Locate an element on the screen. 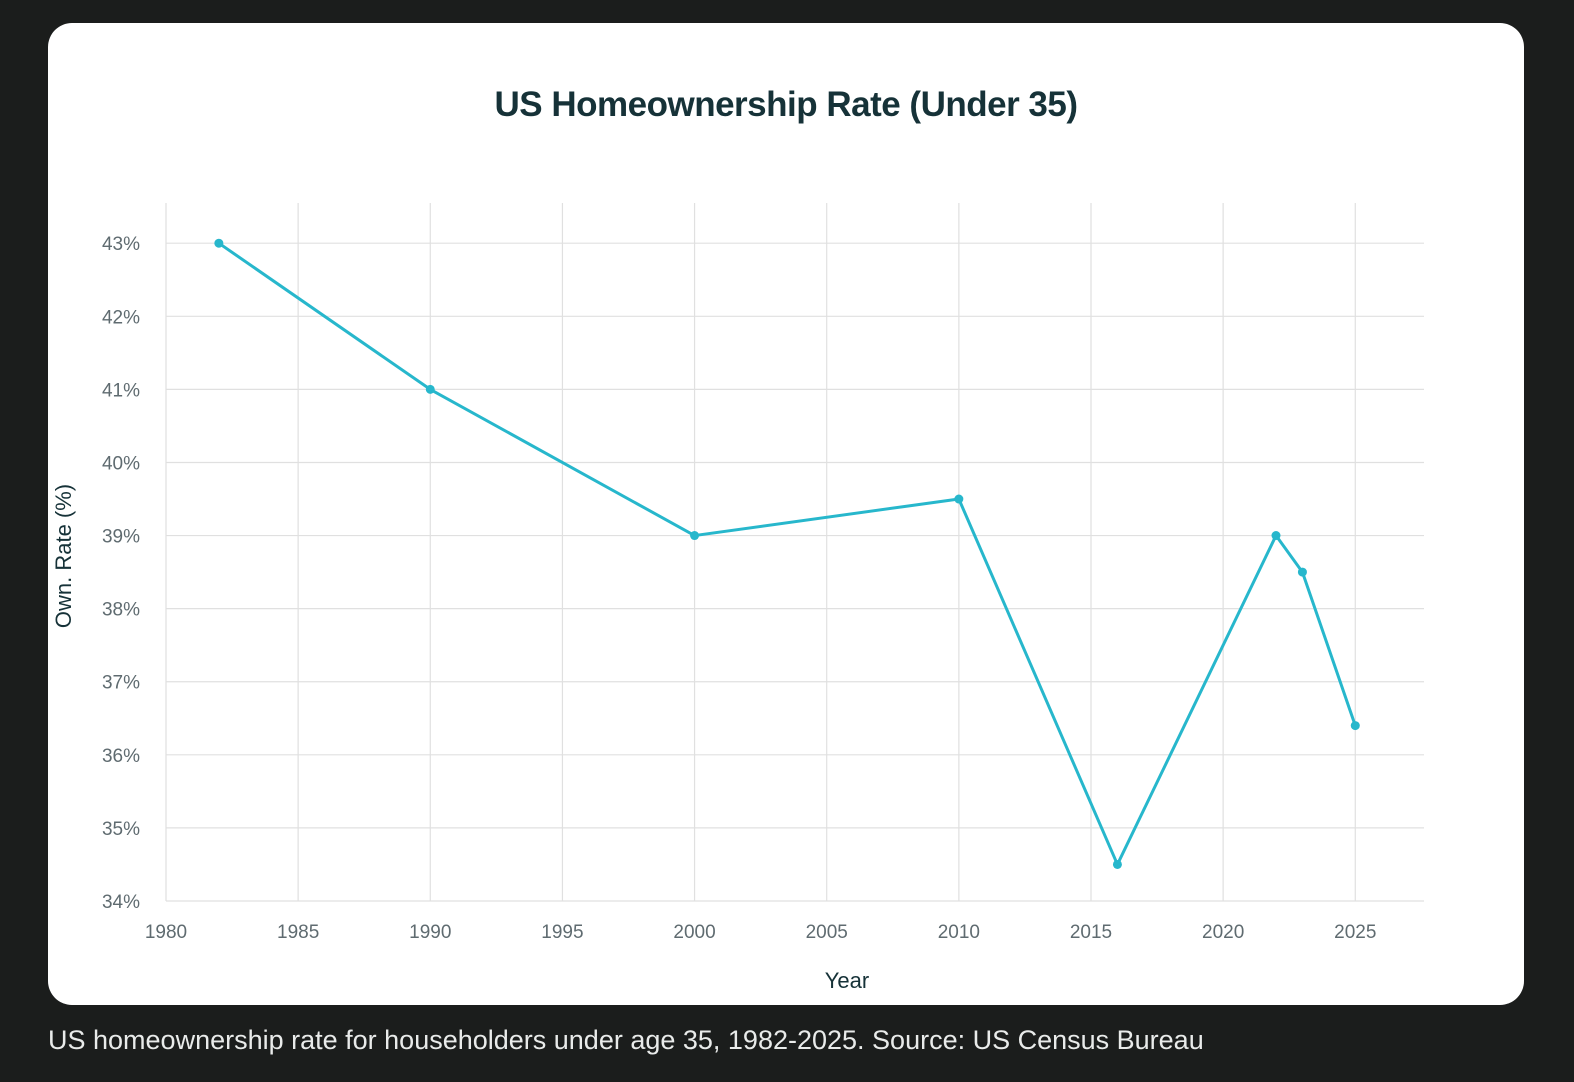  x-tick-label: 2005 is located at coordinates (827, 932).